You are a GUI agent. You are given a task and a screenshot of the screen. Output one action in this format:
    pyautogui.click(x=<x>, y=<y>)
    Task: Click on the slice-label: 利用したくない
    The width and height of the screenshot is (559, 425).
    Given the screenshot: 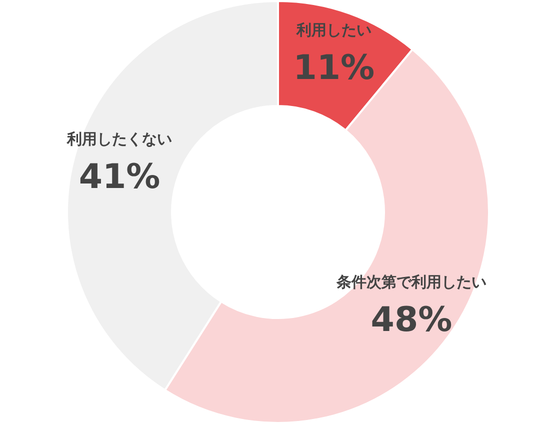 What is the action you would take?
    pyautogui.click(x=119, y=139)
    